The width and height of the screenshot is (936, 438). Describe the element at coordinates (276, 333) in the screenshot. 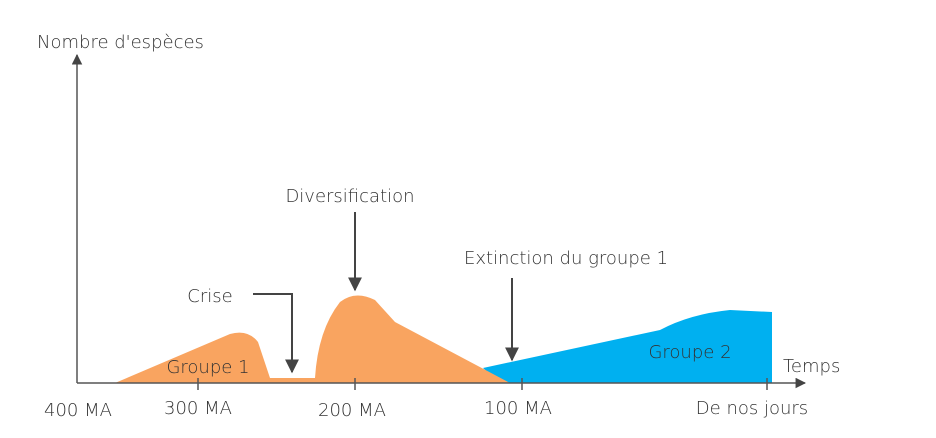

I see `crisis-arrow` at that location.